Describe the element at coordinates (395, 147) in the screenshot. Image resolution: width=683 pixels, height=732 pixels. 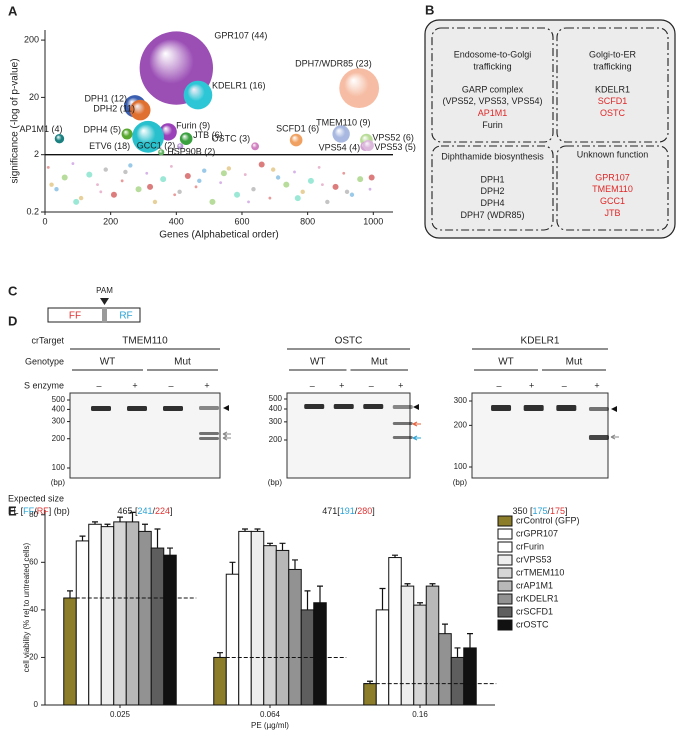
I see `bubble-label: VPS53 (5)` at that location.